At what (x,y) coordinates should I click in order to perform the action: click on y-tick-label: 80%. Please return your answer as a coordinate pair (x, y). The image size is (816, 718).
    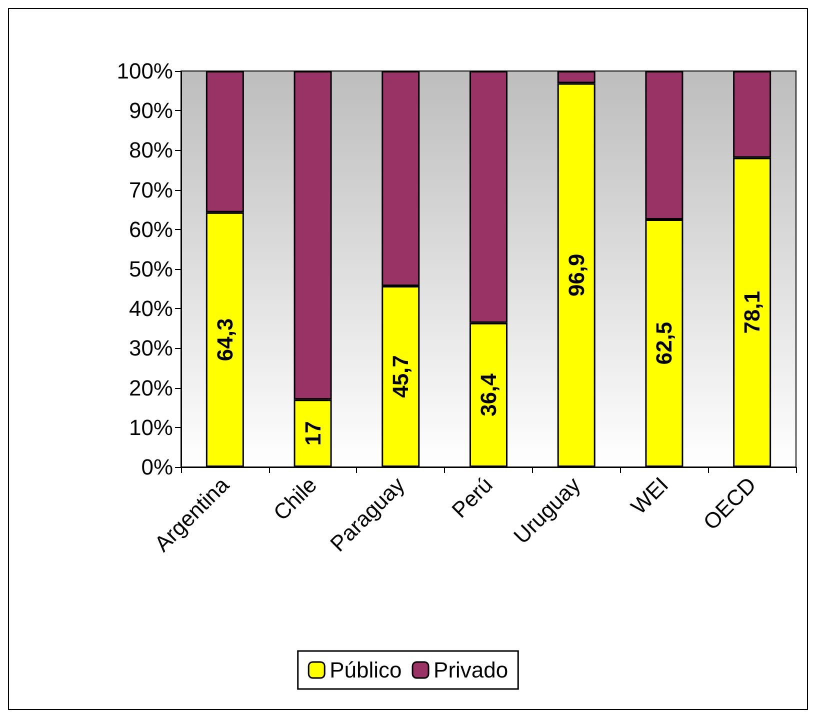
    Looking at the image, I should click on (150, 150).